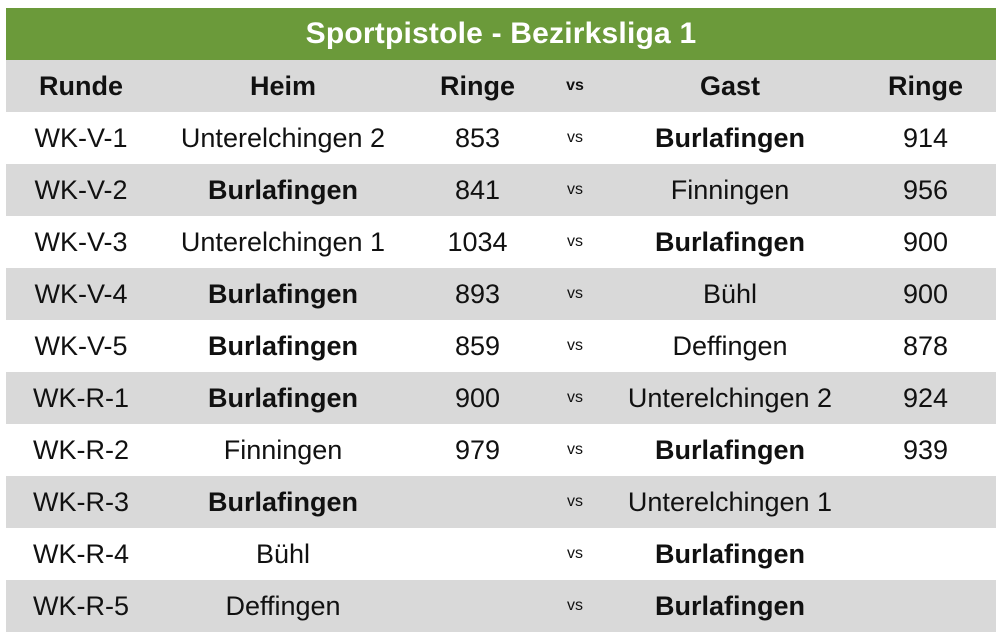  I want to click on cell-ringe-heim: 979, so click(477, 449).